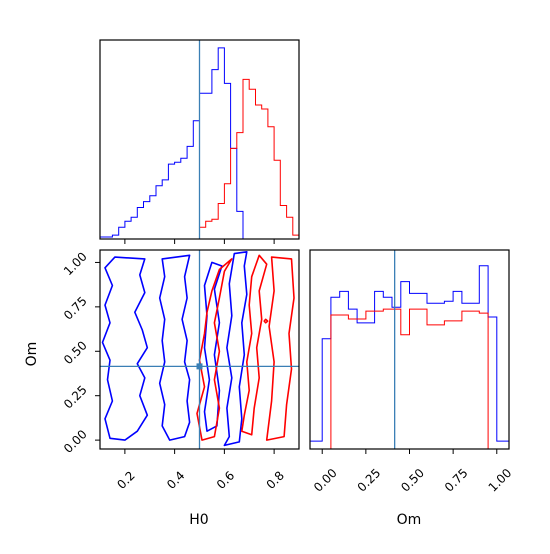  Describe the element at coordinates (199, 366) in the screenshot. I see `joint-truth-marker` at that location.